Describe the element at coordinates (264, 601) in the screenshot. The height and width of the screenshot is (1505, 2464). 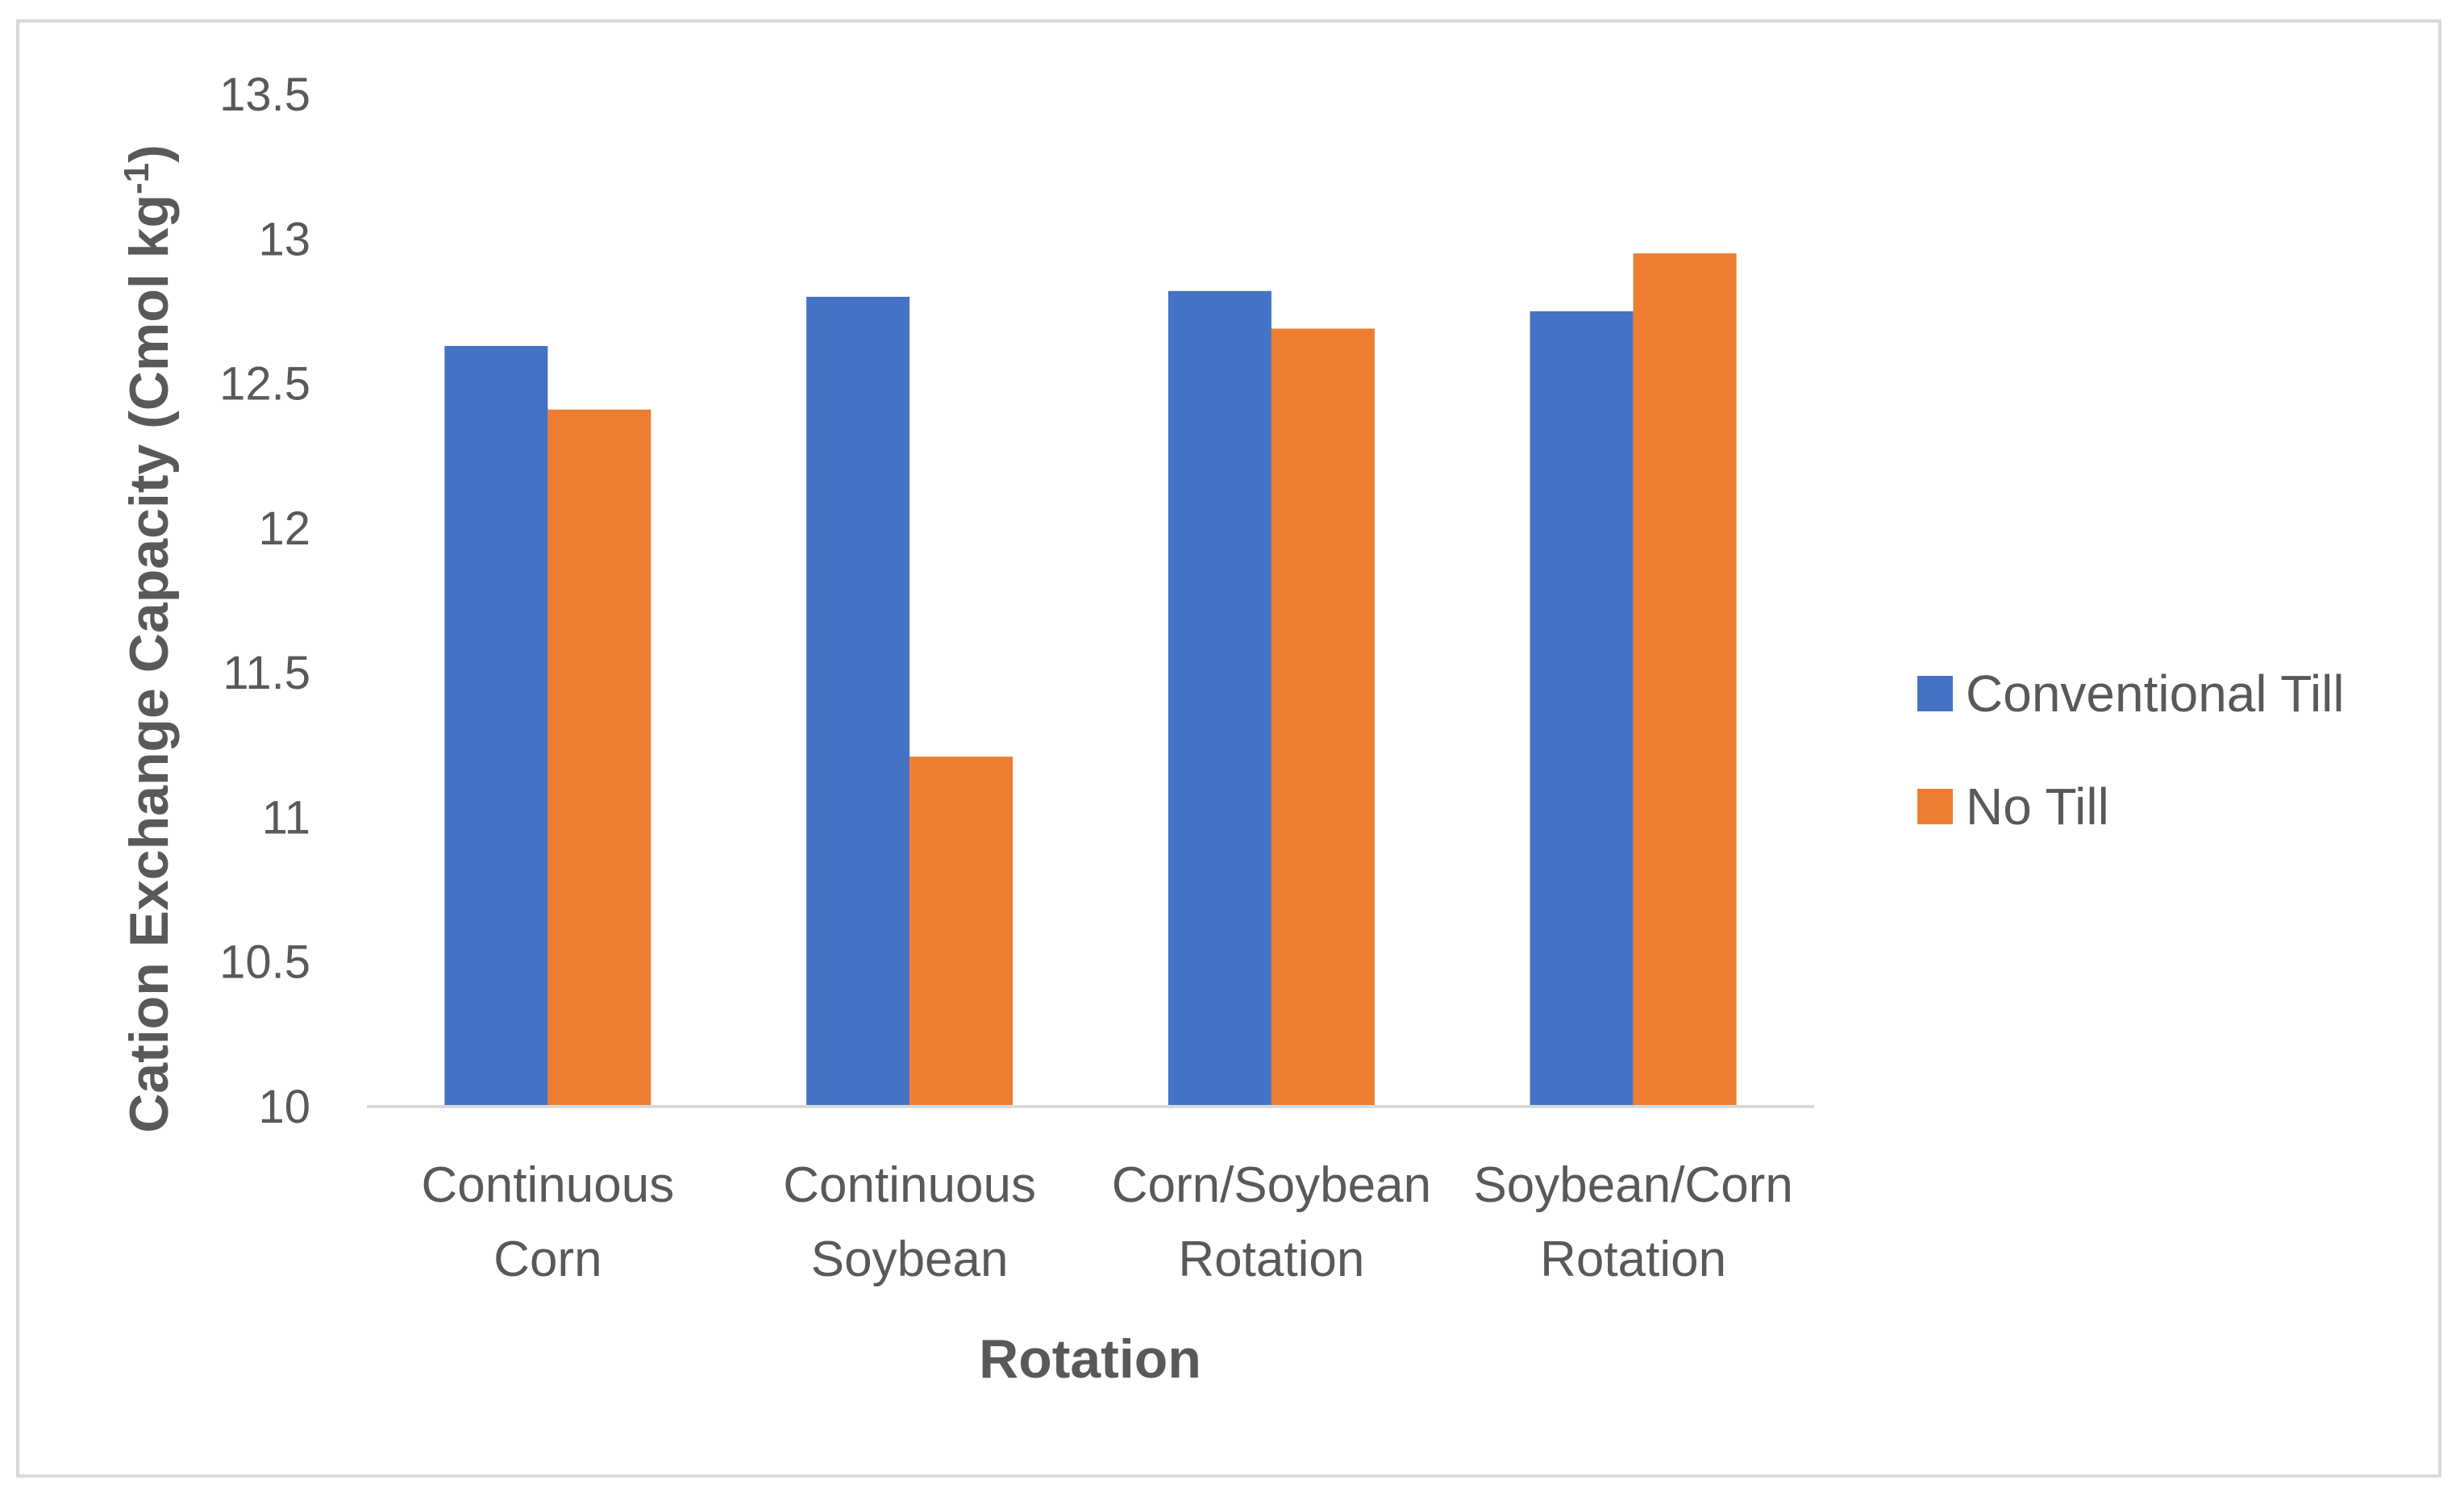
I see `y-axis-ticks: 10 10.5 11 11.5 12 12.5 13 13.5` at that location.